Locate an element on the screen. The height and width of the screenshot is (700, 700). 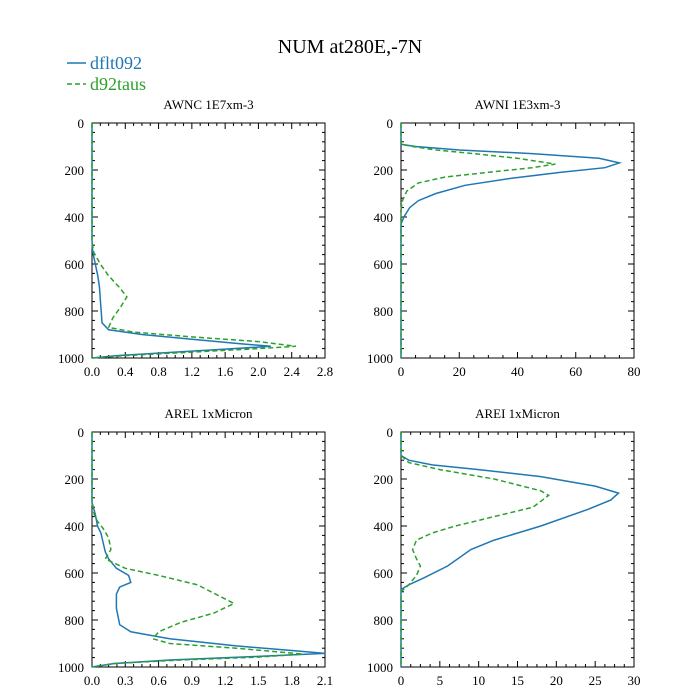
x-tick-label: 0.3 is located at coordinates (125, 680).